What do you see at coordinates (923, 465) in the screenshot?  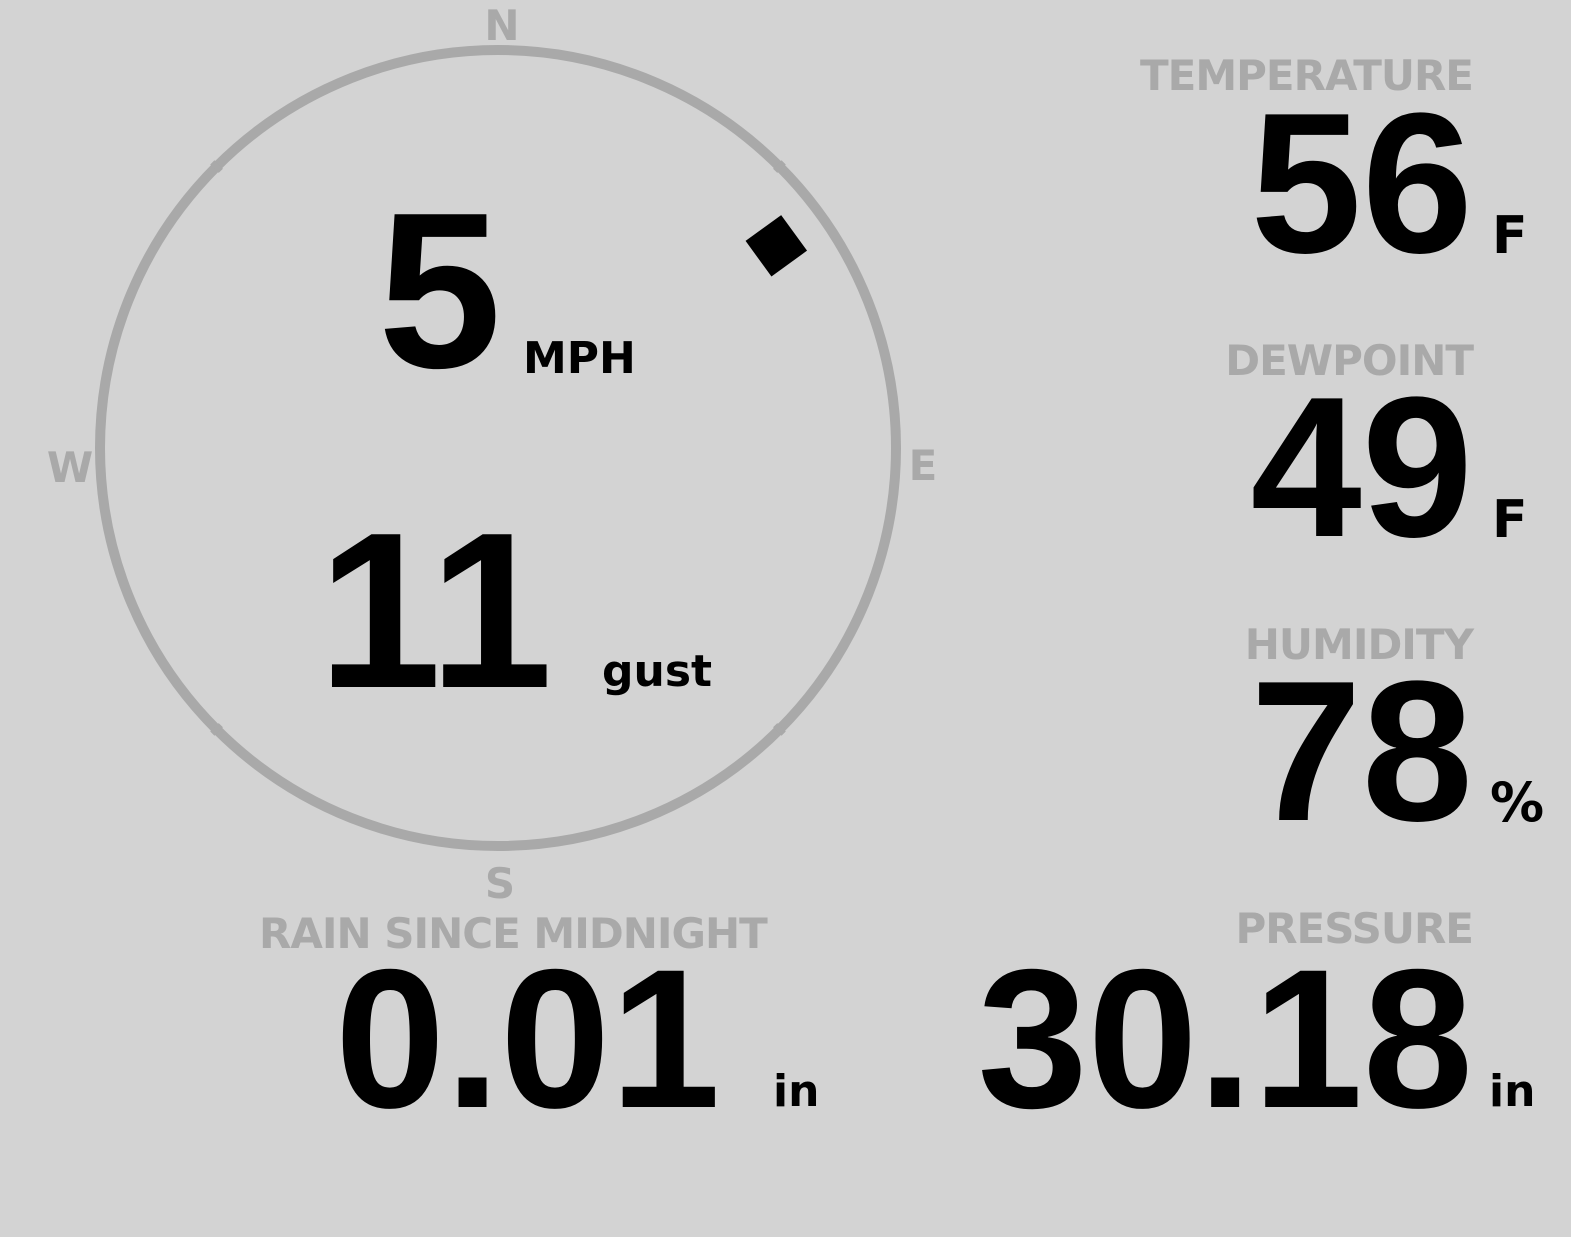 I see `compass-east: E` at bounding box center [923, 465].